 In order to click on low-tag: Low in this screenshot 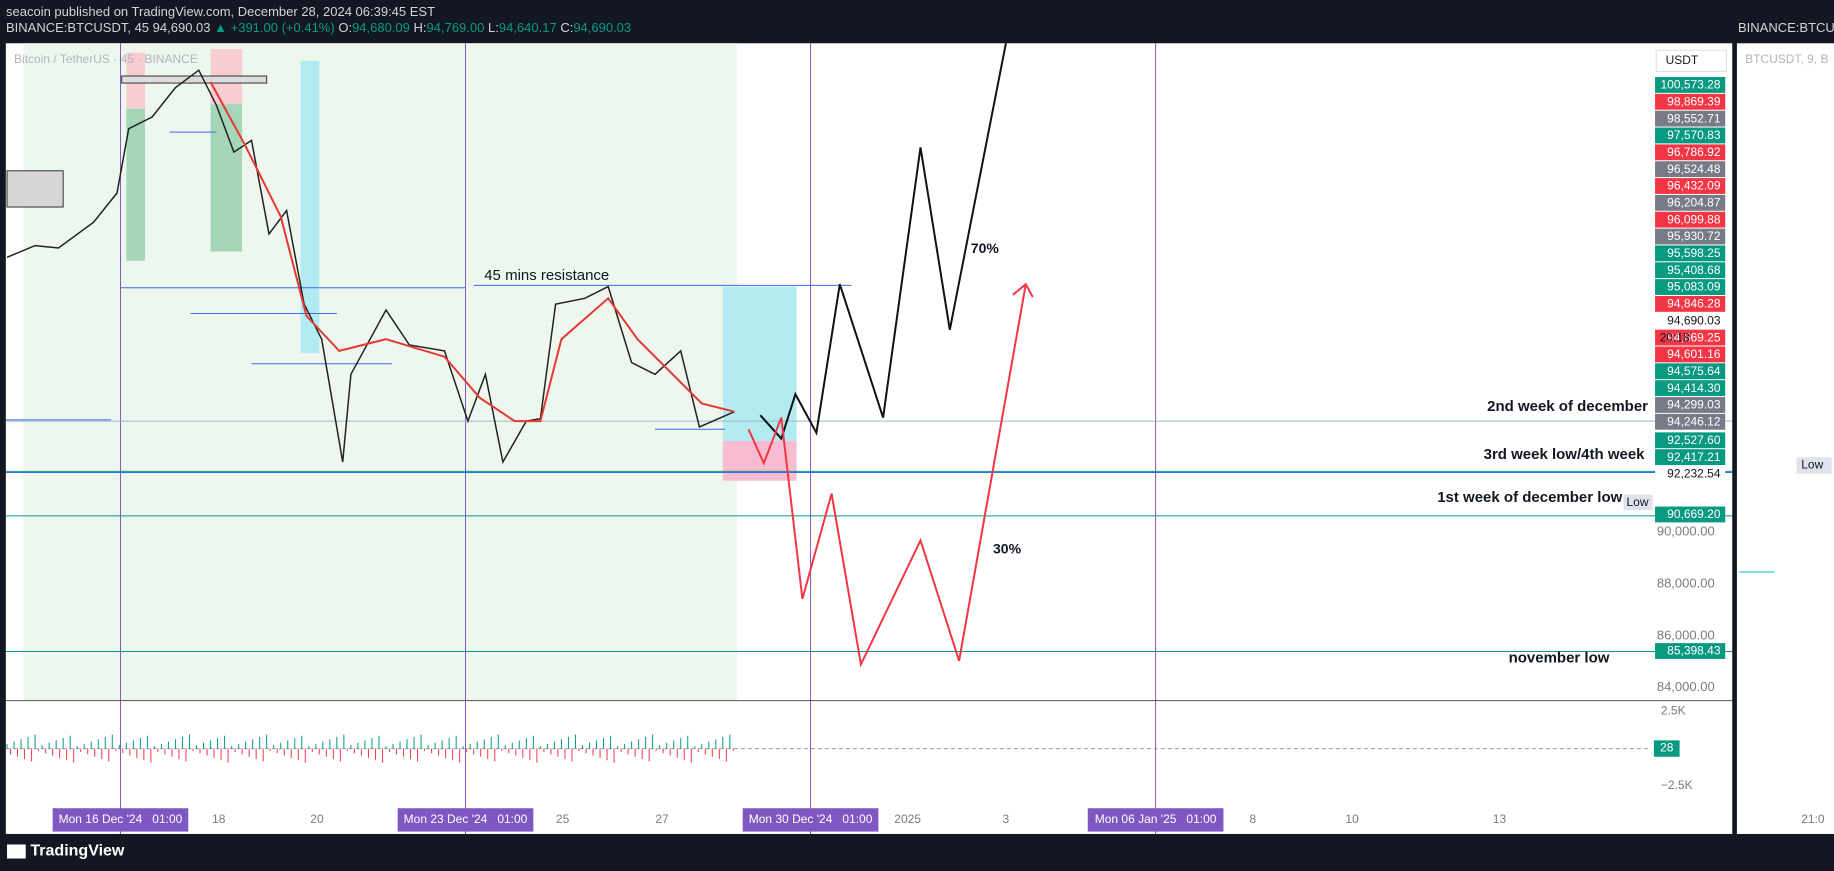, I will do `click(1637, 502)`.